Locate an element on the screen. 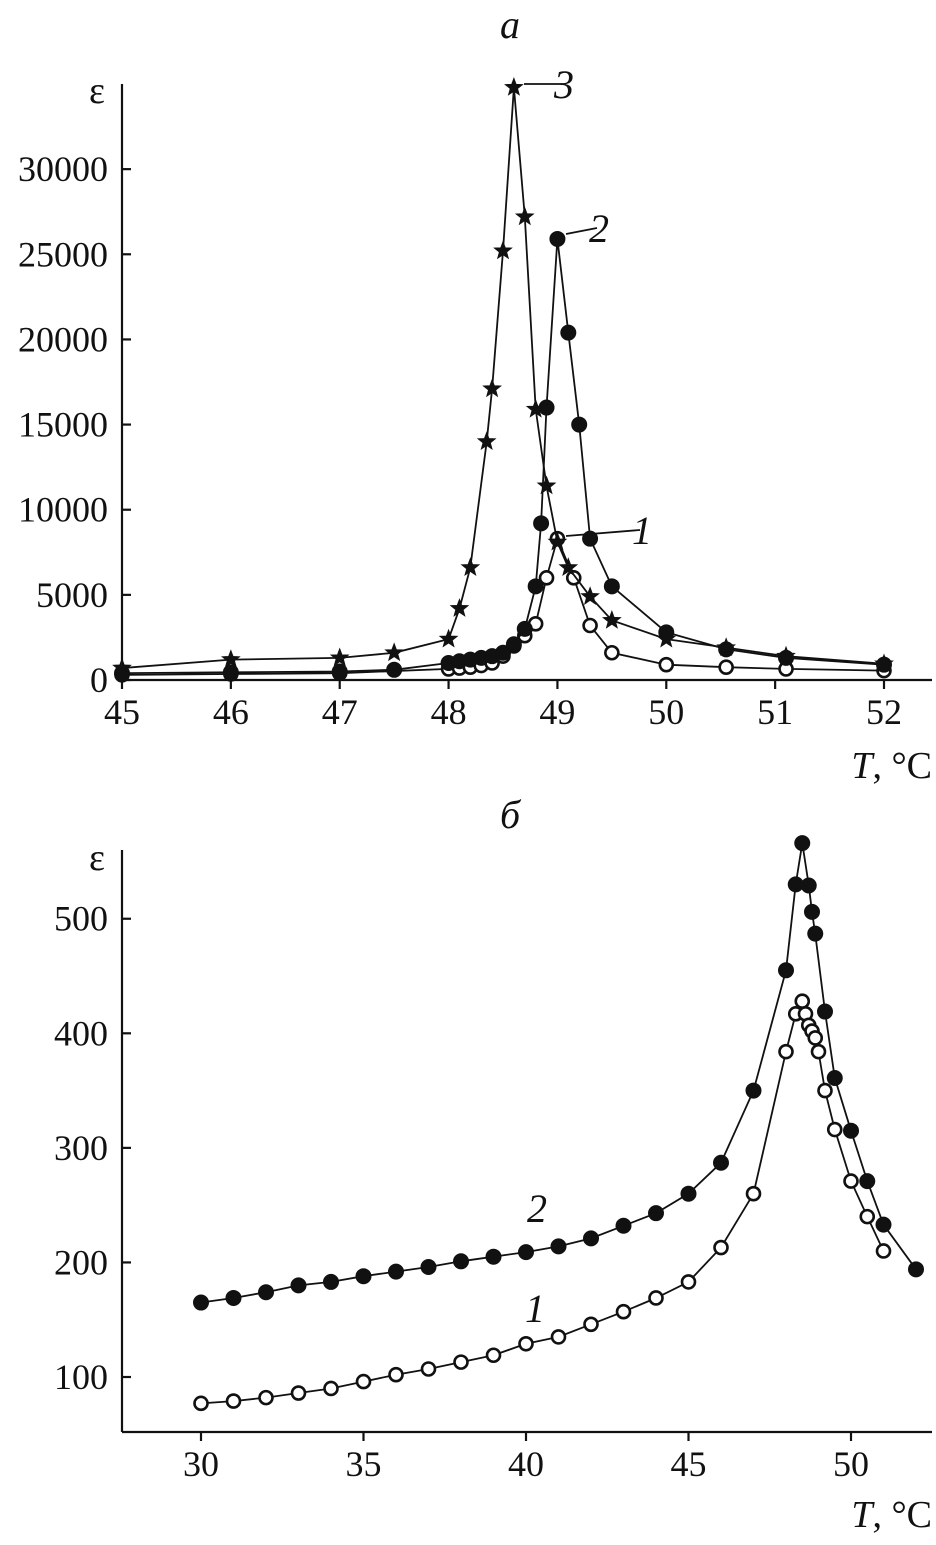  y-tick-label: 10000 is located at coordinates (63, 510).